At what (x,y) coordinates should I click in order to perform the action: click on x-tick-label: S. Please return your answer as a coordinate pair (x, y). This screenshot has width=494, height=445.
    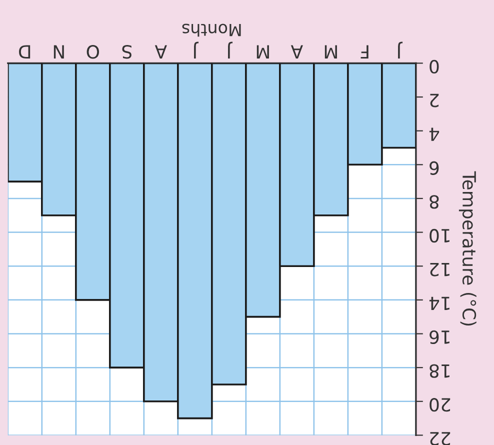
    Looking at the image, I should click on (127, 52).